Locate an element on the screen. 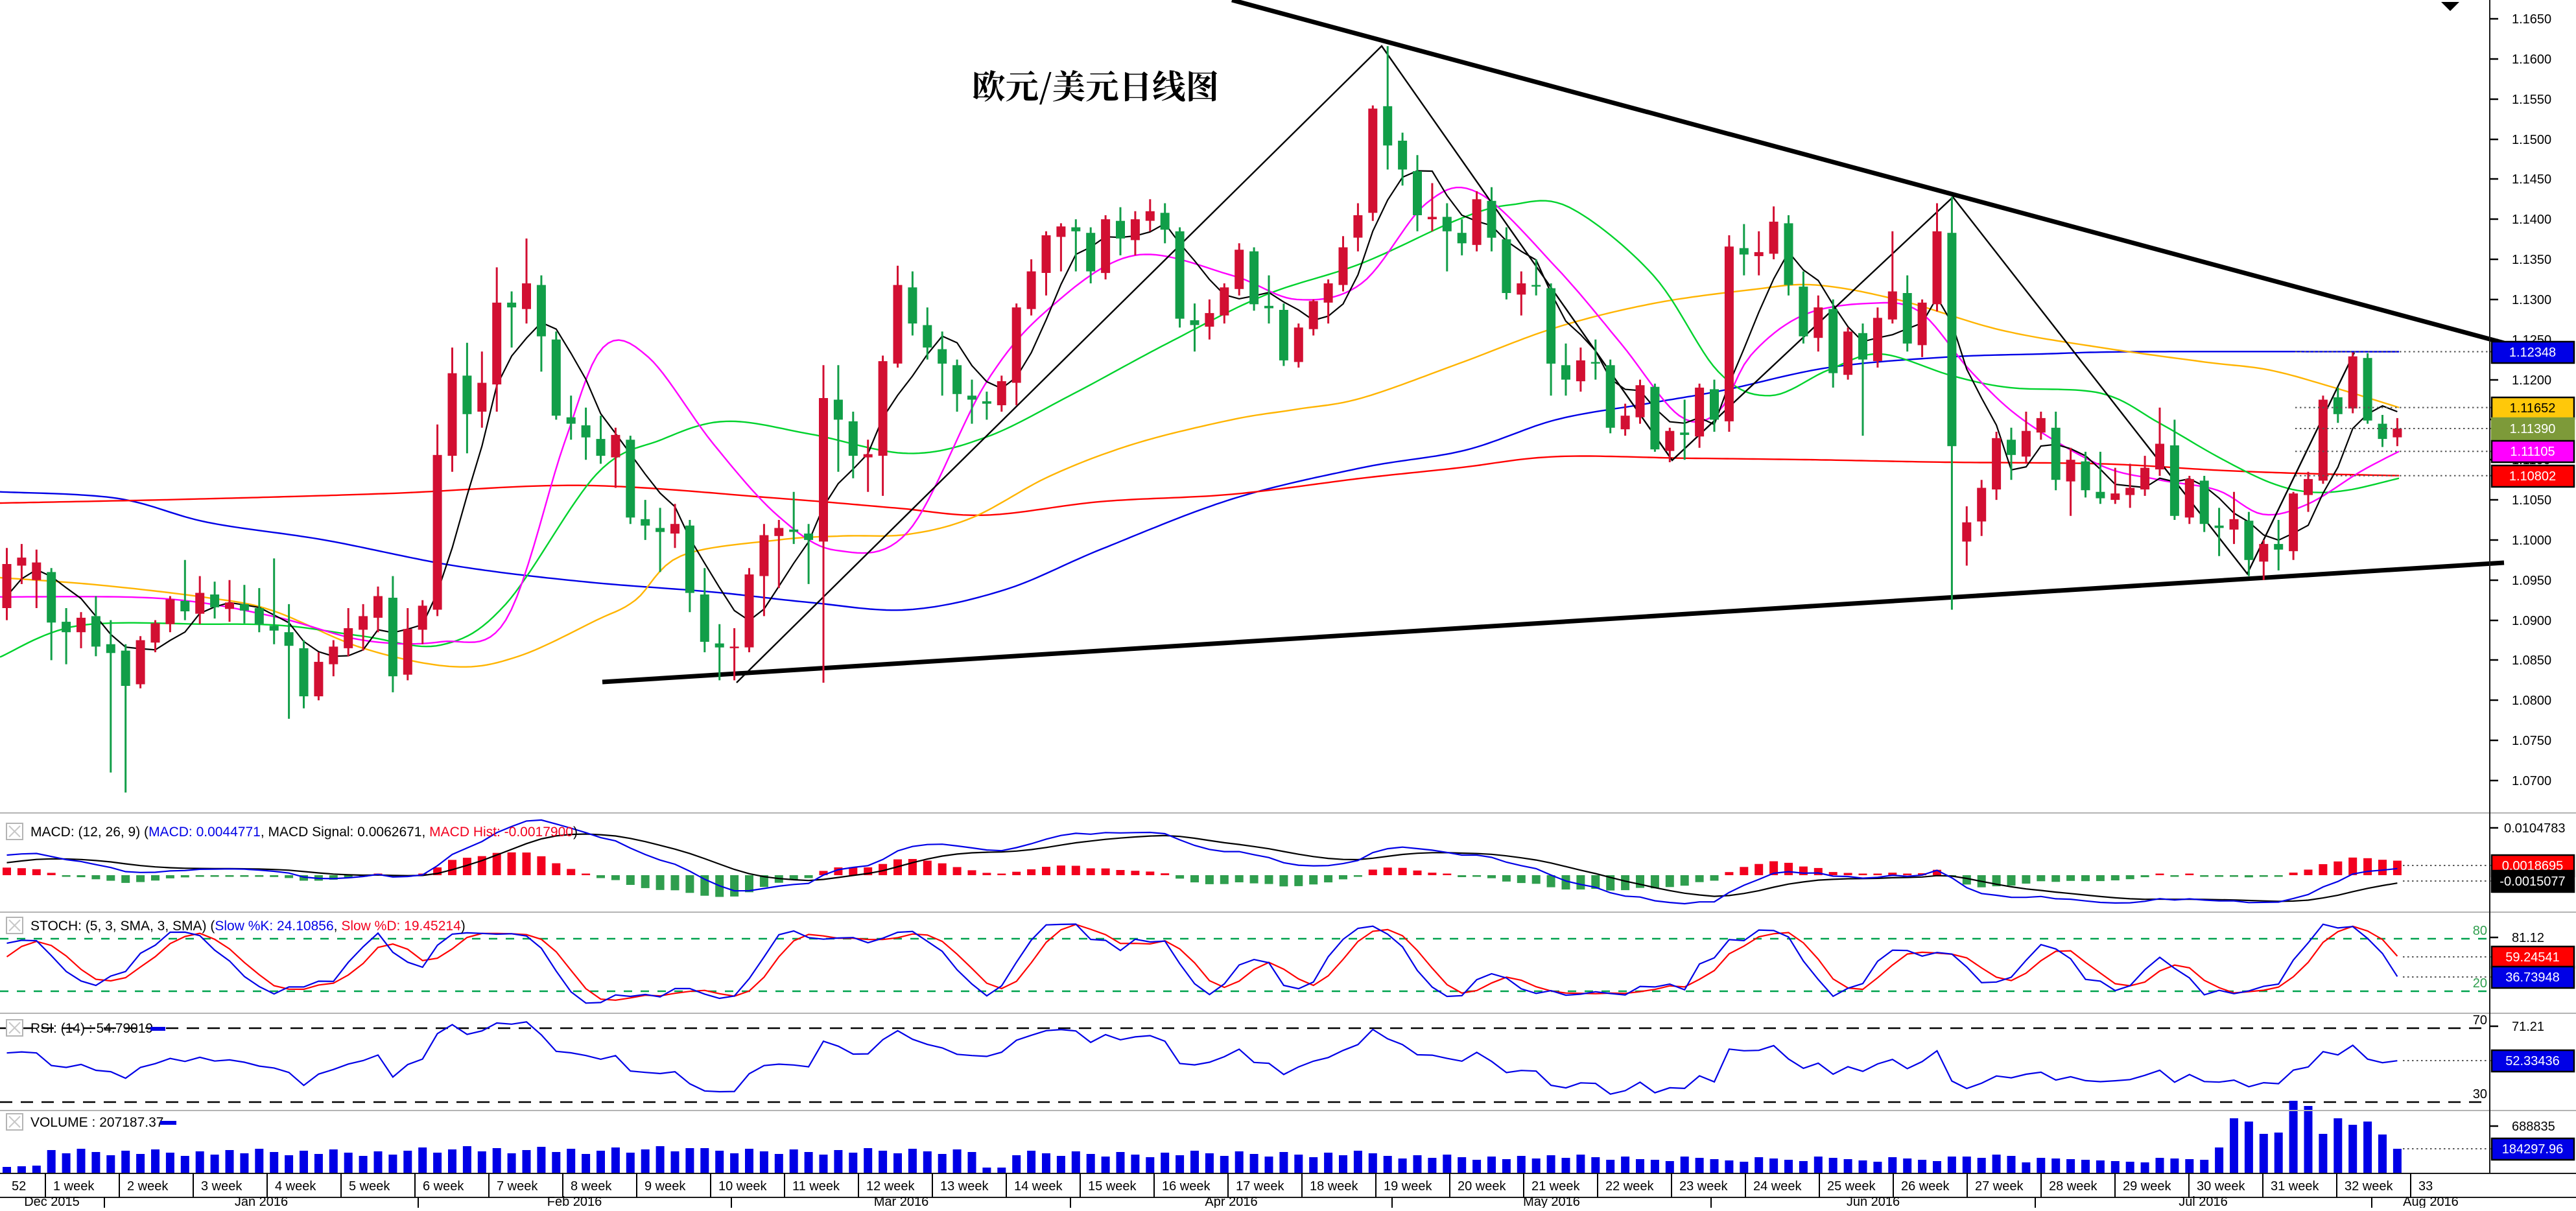  svg-text: 18 week is located at coordinates (1334, 1186).